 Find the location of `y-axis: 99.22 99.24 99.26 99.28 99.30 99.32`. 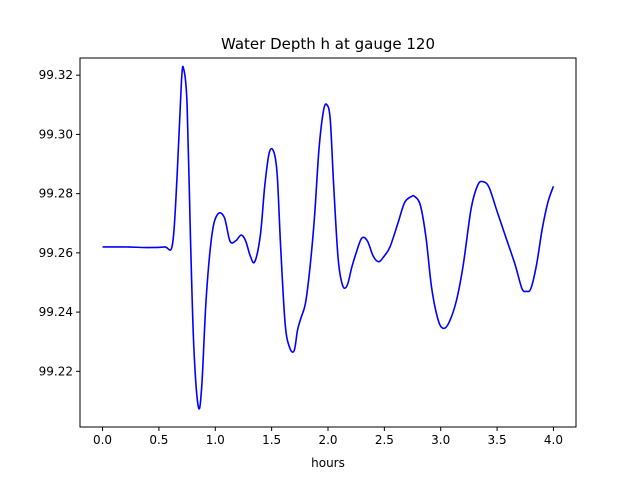

y-axis: 99.22 99.24 99.26 99.28 99.30 99.32 is located at coordinates (59, 223).